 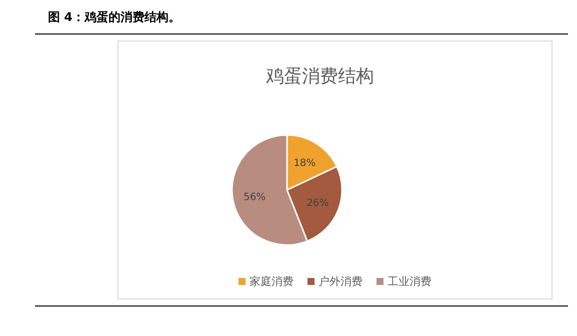 What do you see at coordinates (305, 164) in the screenshot?
I see `data-label: 18%` at bounding box center [305, 164].